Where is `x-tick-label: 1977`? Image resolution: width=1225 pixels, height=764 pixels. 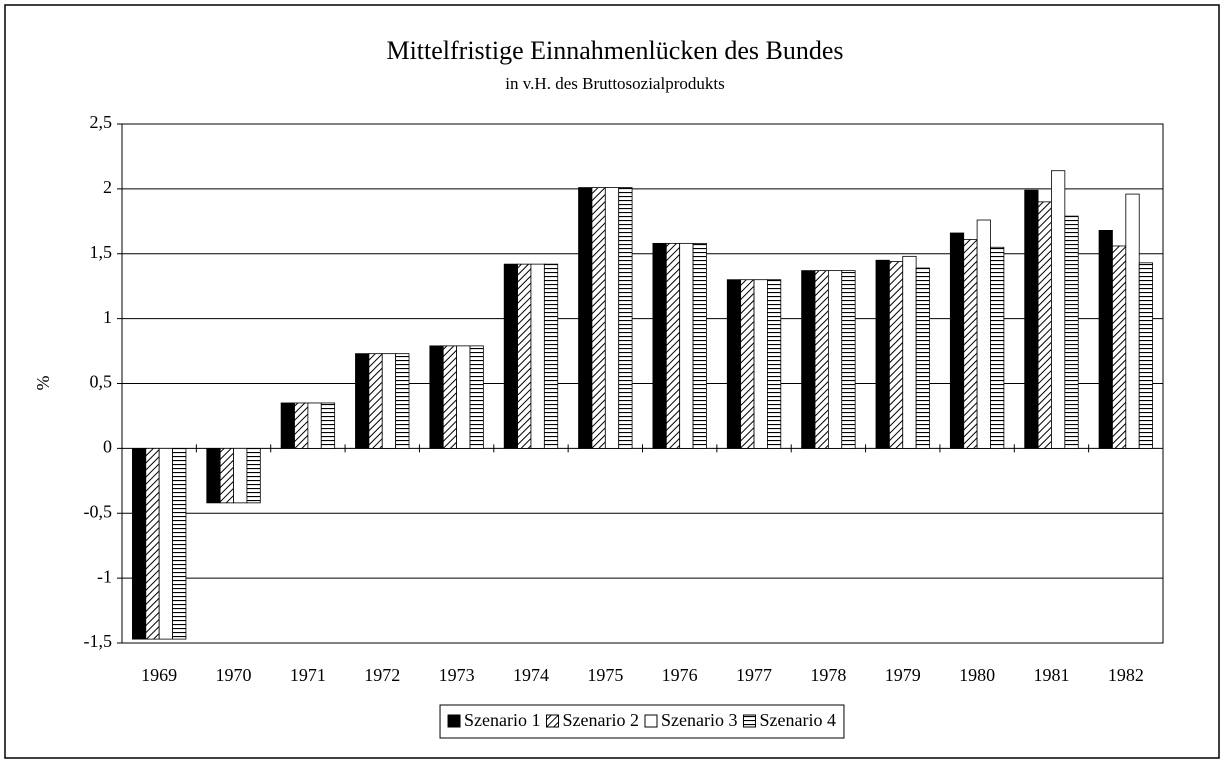 x-tick-label: 1977 is located at coordinates (754, 675).